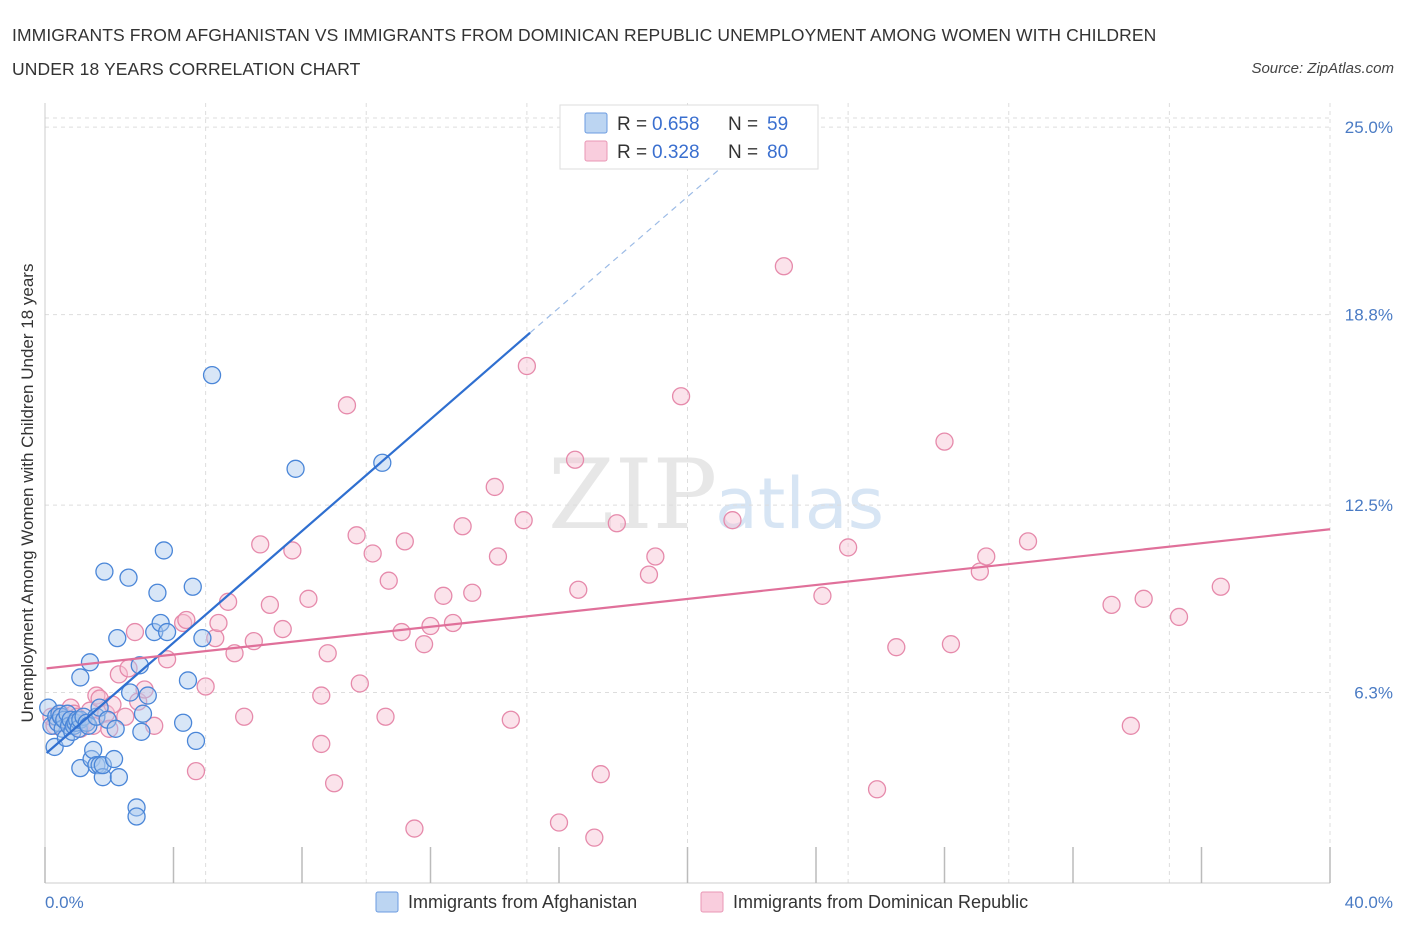 The image size is (1406, 930). What do you see at coordinates (799, 504) in the screenshot?
I see `watermark-atlas: atlas` at bounding box center [799, 504].